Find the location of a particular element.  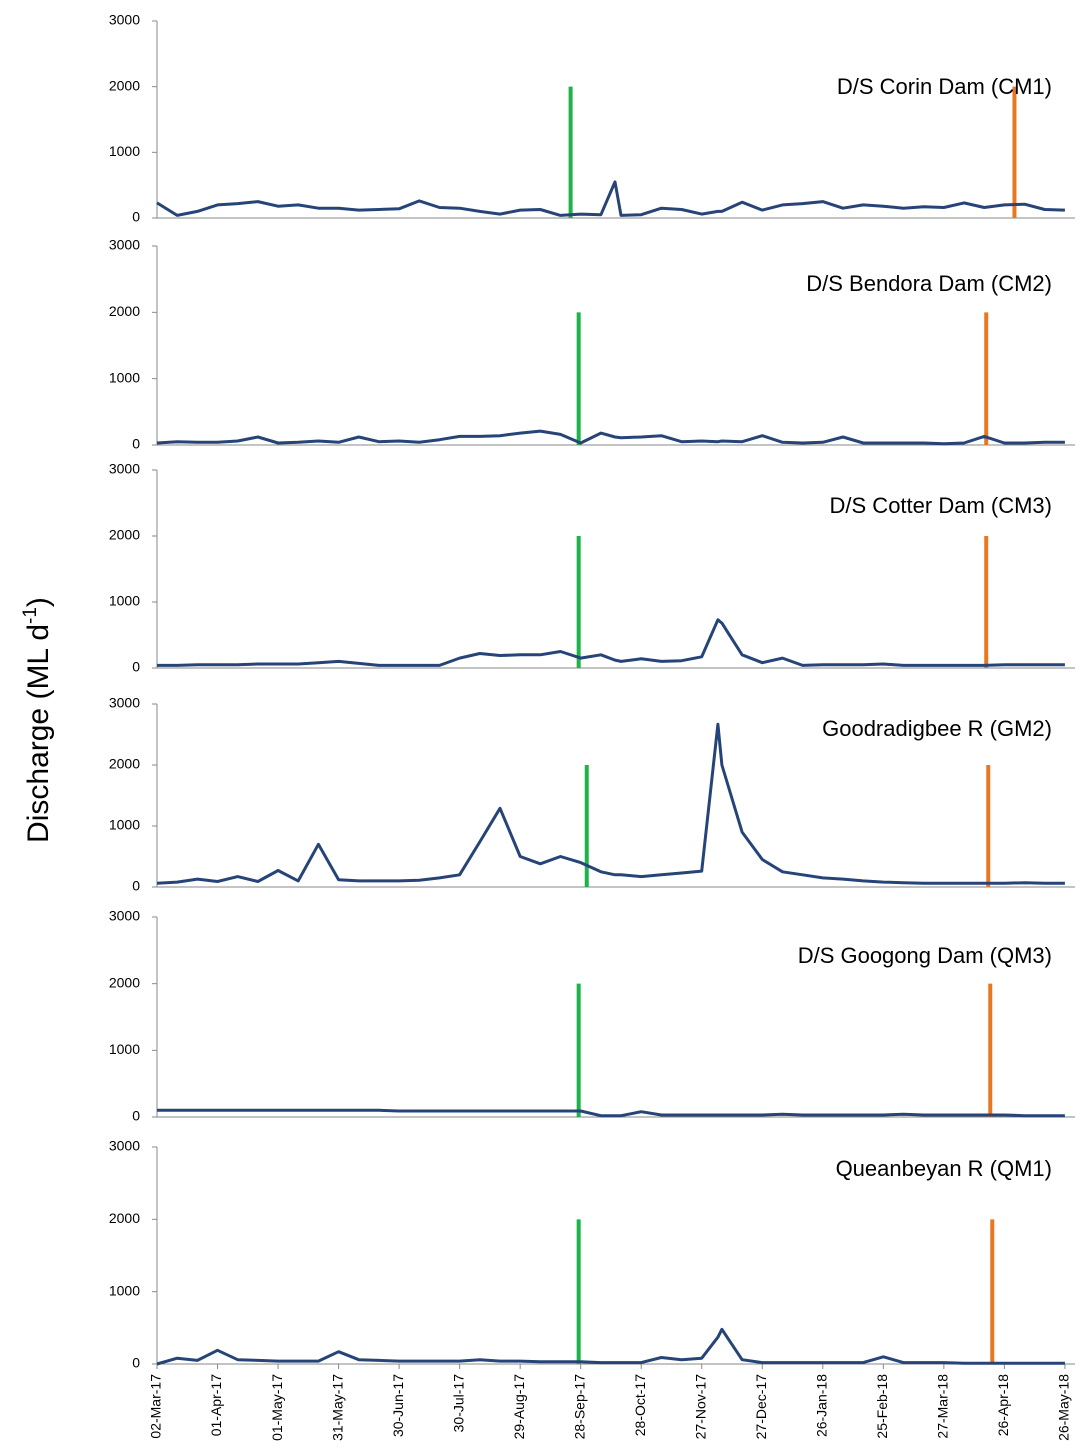

x-tick-label: 25-Feb-18 is located at coordinates (882, 1406).